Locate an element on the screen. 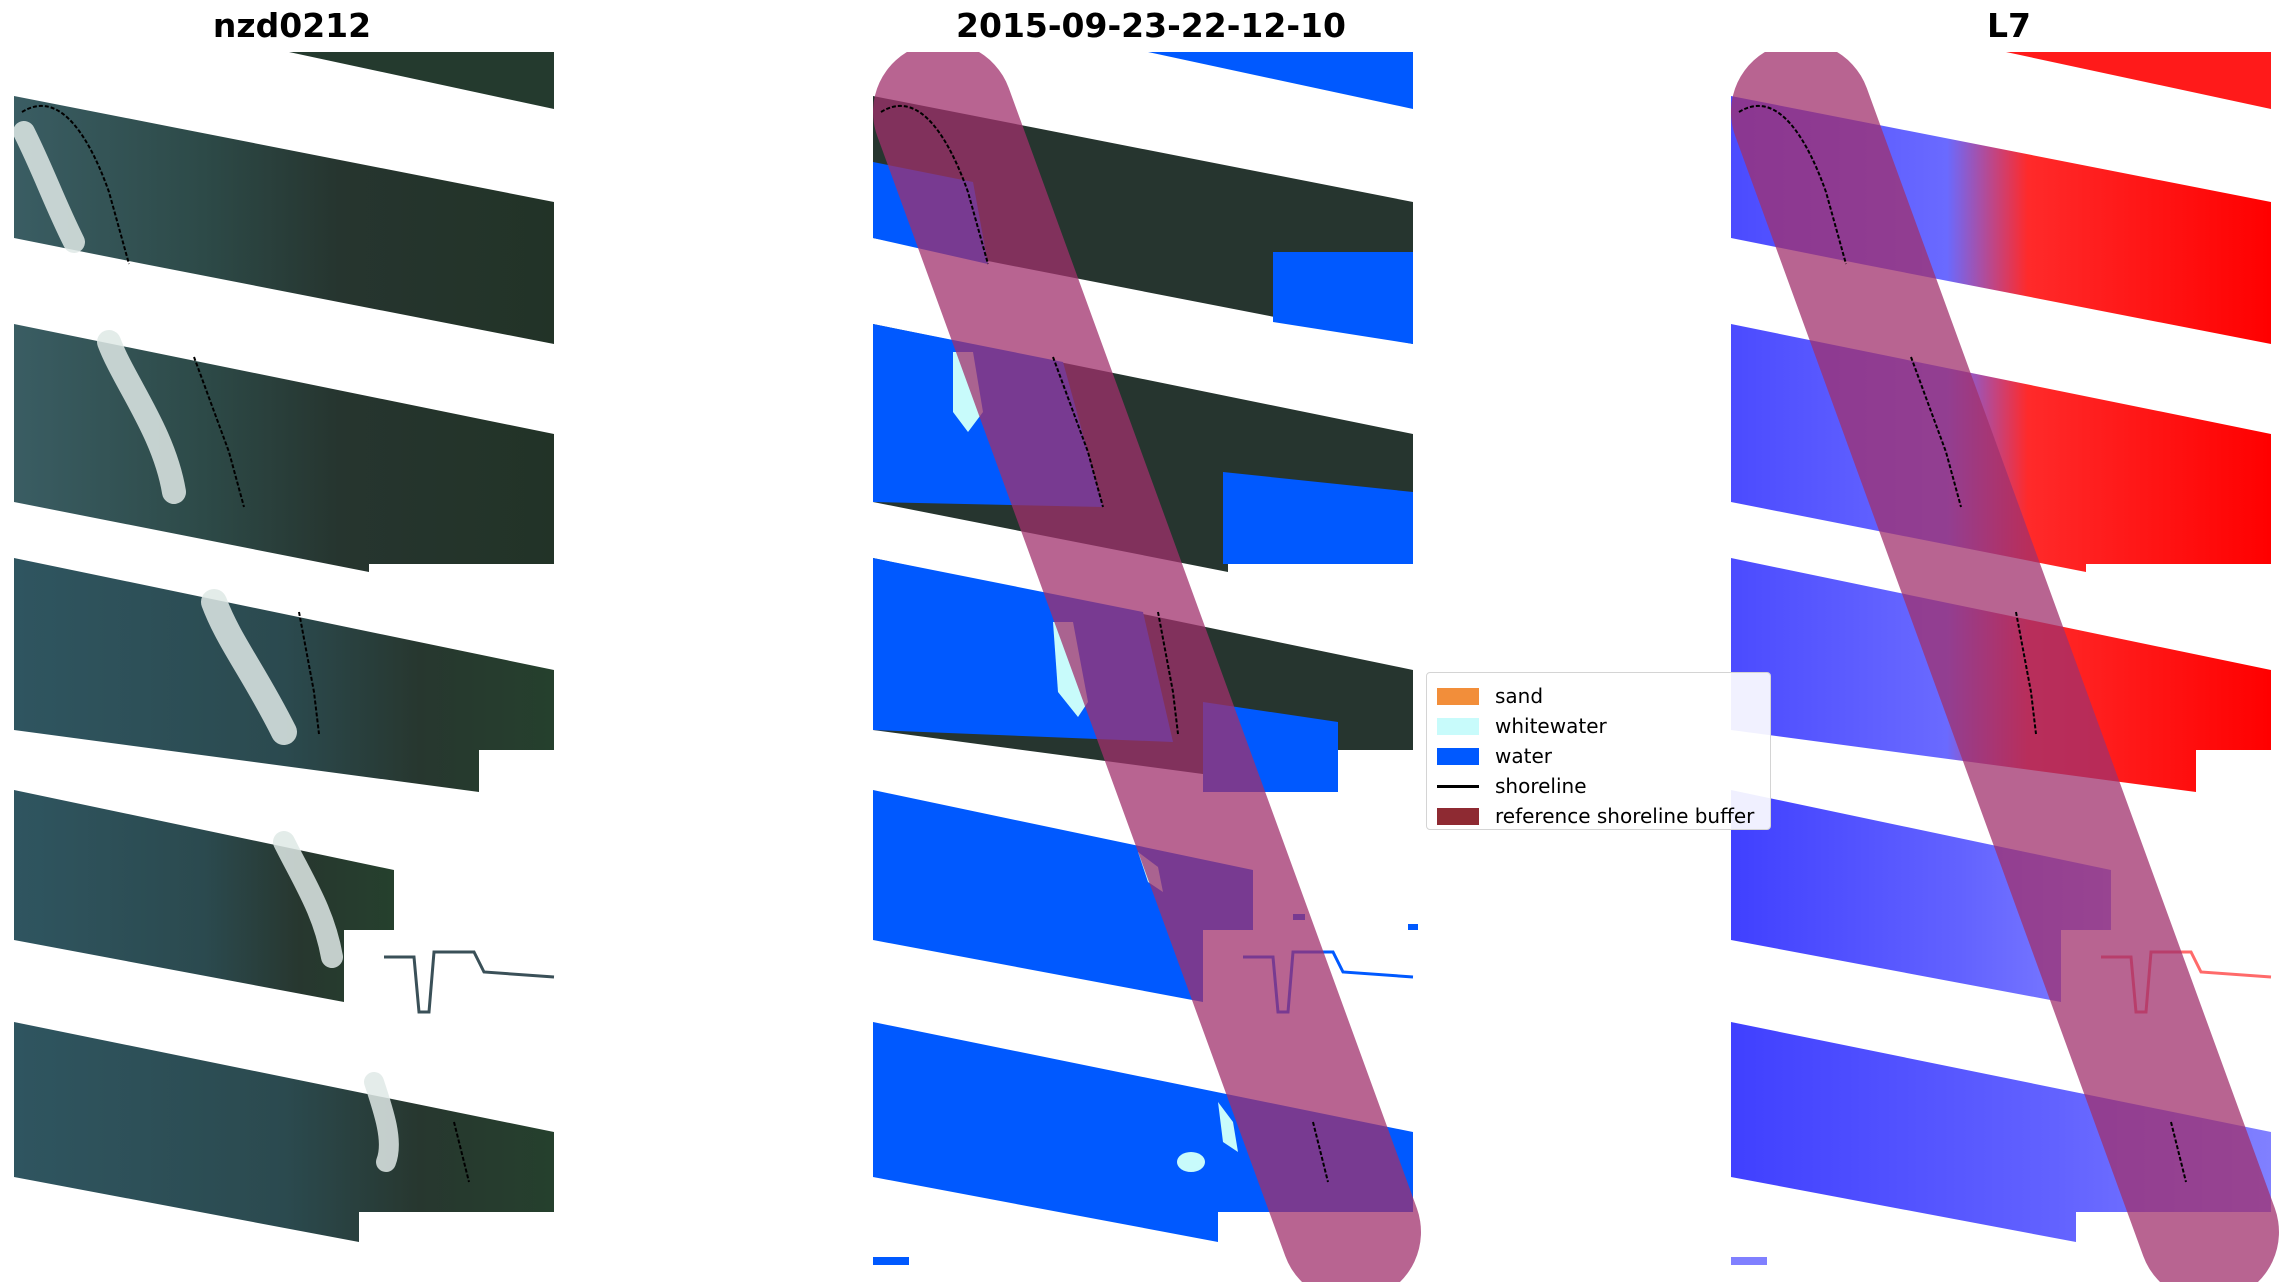 The image size is (2287, 1283). legend-label: water is located at coordinates (1523, 756).